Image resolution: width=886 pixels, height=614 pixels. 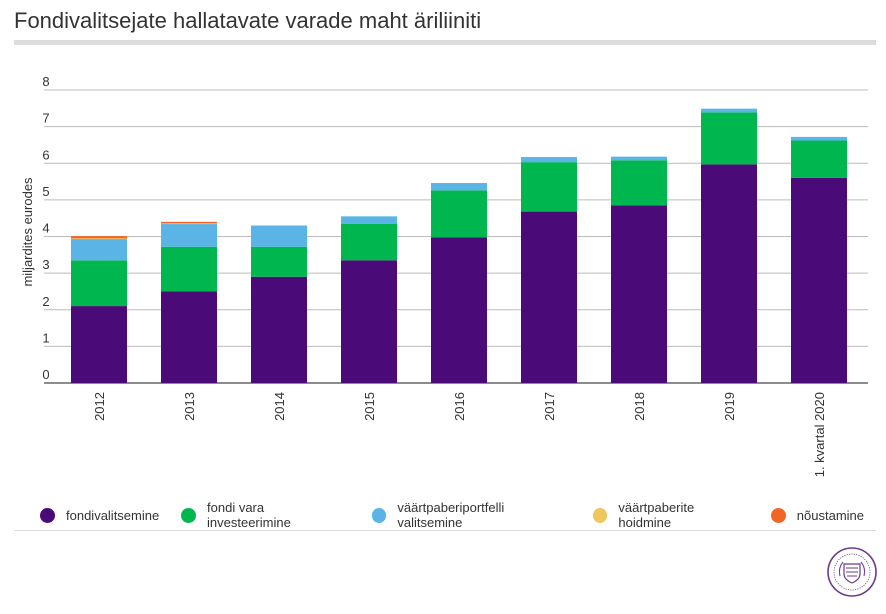 What do you see at coordinates (45, 81) in the screenshot?
I see `y-tick-label: 8` at bounding box center [45, 81].